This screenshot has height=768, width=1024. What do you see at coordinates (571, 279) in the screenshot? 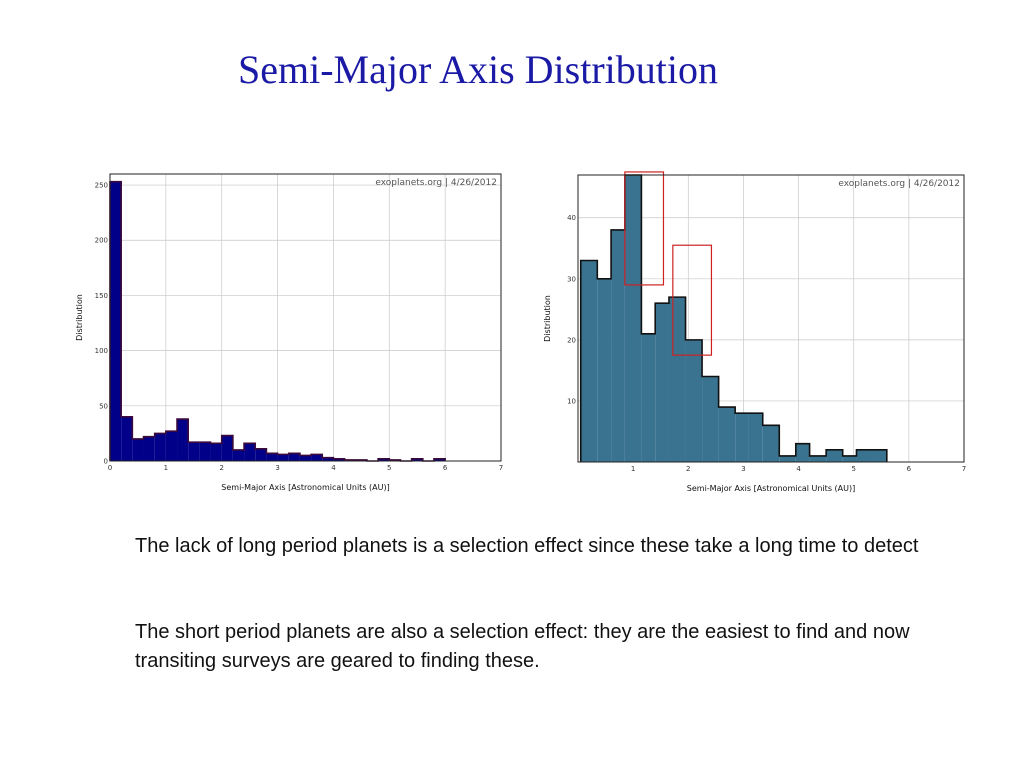
I see `y-tick-label: 30` at bounding box center [571, 279].